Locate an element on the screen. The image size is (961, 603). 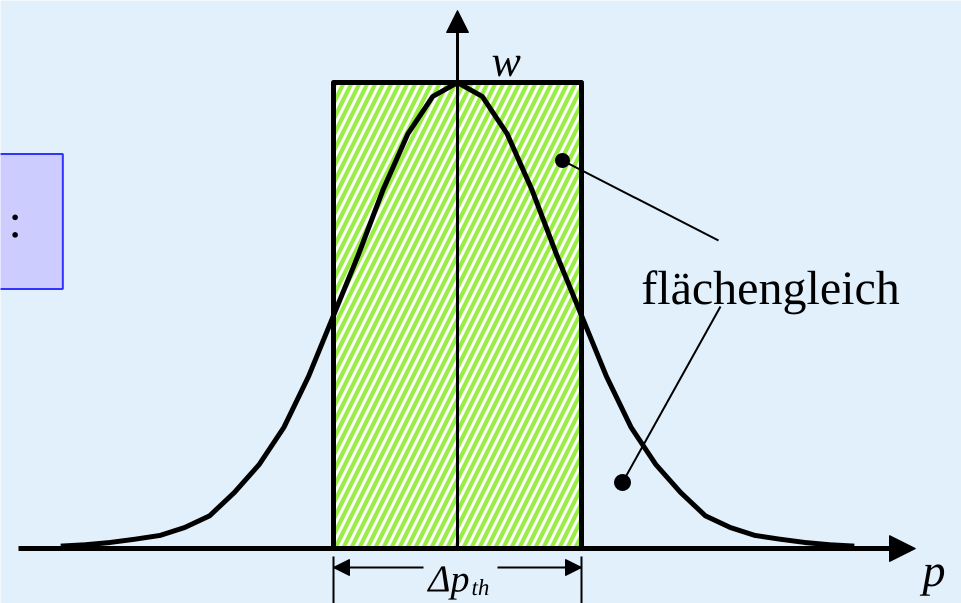
x-axis-title: p is located at coordinates (933, 570).